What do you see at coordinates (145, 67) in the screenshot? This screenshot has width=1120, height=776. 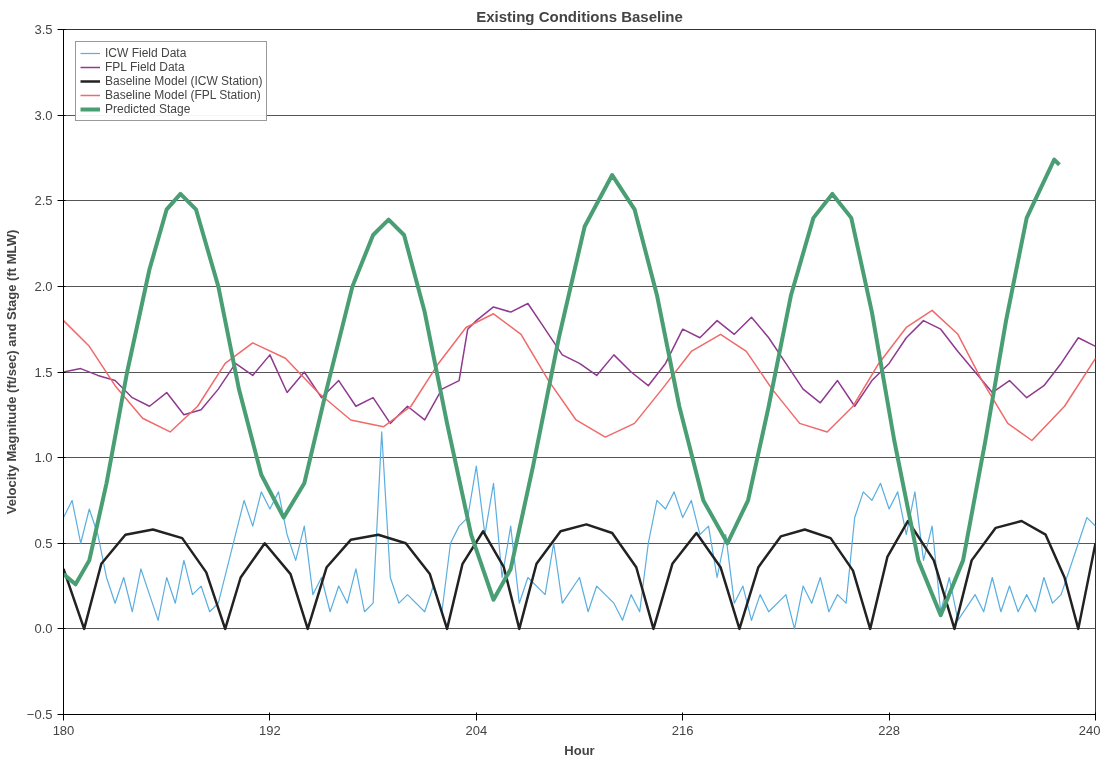 I see `legend-label: FPL Field Data` at bounding box center [145, 67].